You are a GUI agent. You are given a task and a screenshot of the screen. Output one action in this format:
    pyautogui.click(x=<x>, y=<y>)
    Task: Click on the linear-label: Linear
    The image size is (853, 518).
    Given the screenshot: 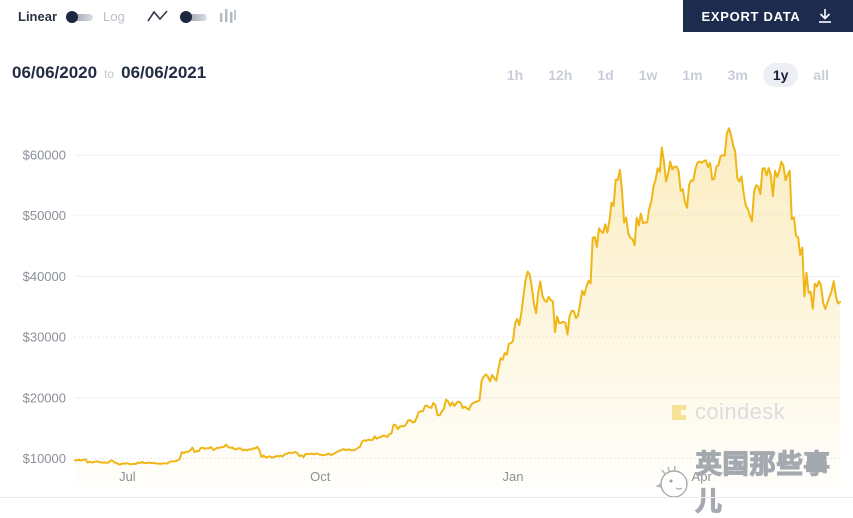 What is the action you would take?
    pyautogui.click(x=38, y=16)
    